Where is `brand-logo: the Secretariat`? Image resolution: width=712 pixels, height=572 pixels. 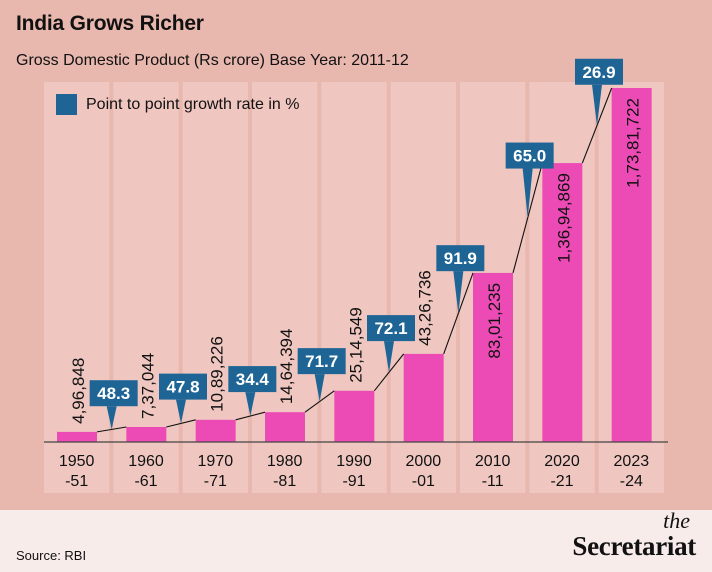
brand-logo: the Secretariat is located at coordinates (634, 534).